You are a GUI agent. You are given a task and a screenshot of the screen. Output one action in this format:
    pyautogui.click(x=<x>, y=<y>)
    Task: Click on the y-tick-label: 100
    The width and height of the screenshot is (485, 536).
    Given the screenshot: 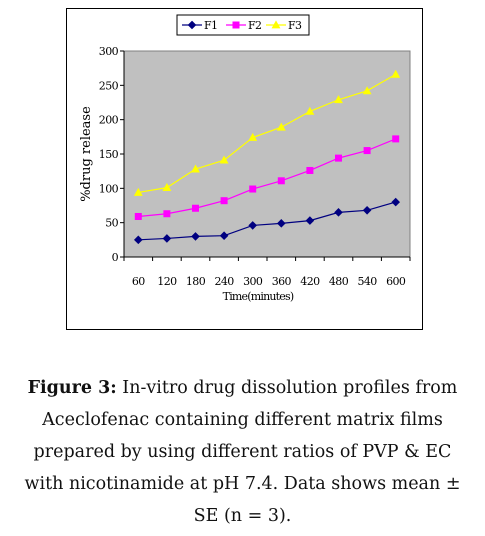 What is the action you would take?
    pyautogui.click(x=109, y=188)
    